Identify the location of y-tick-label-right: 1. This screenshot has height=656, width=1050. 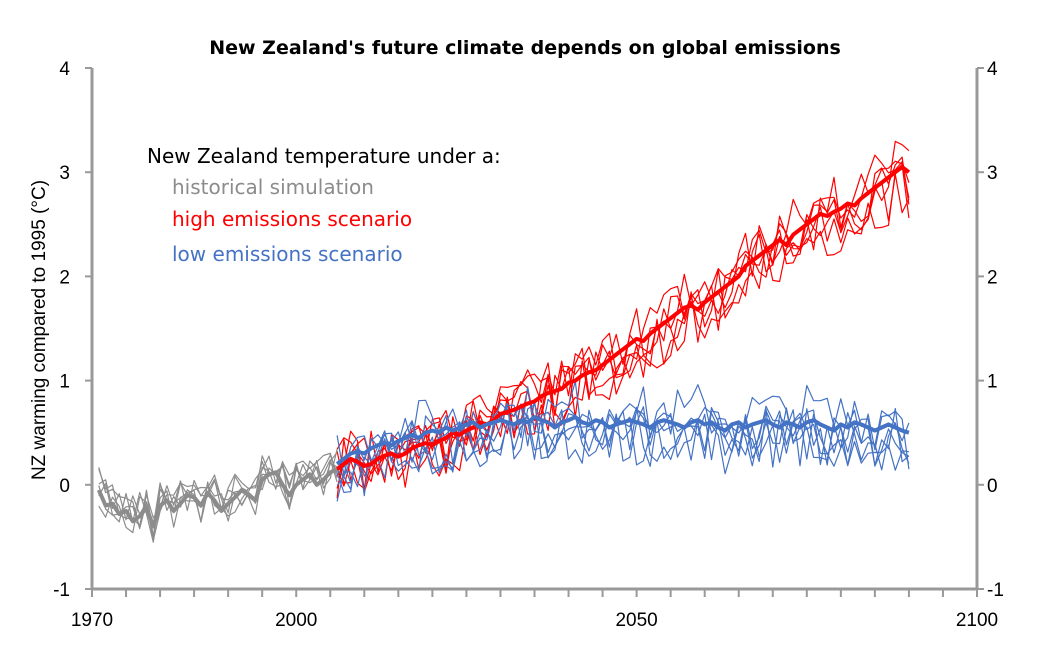
(992, 382).